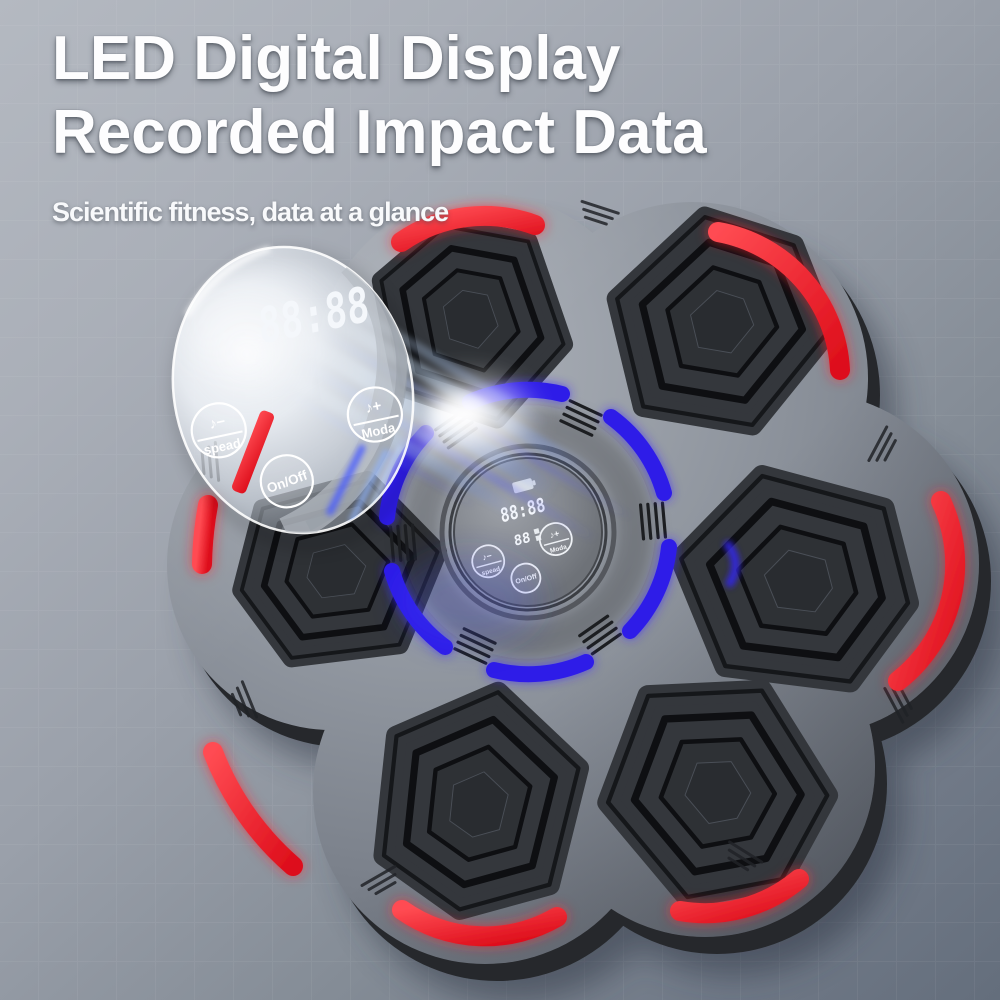 This screenshot has width=1000, height=1000. I want to click on lens-sheen, so click(252, 326).